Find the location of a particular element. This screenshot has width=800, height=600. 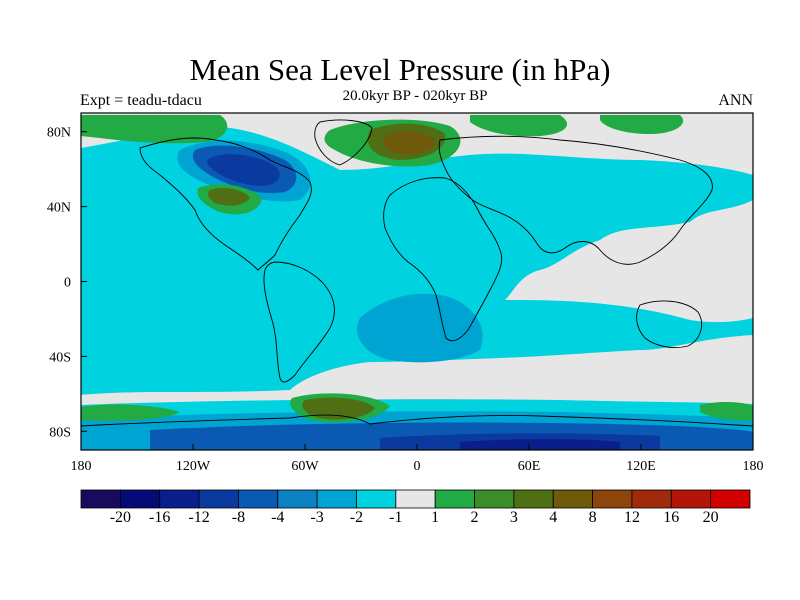

europe-africa-coast is located at coordinates (443, 259).